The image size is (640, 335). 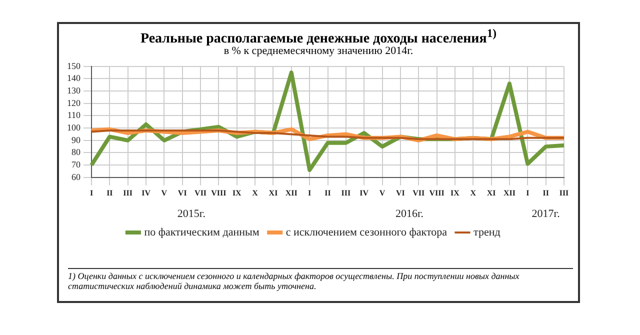 I want to click on legend-label: тренд, so click(x=487, y=232).